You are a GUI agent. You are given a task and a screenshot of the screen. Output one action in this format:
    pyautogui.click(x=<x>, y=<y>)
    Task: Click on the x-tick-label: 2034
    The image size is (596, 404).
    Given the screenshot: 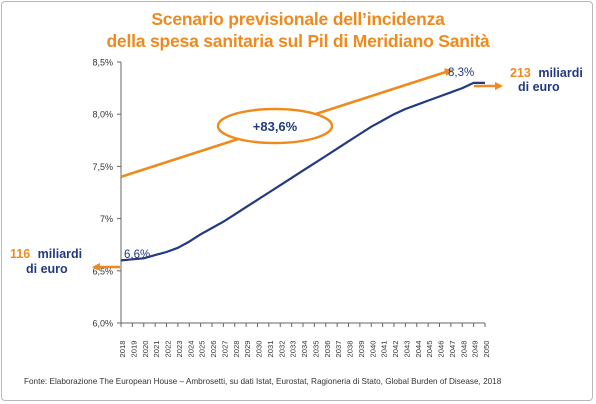 What is the action you would take?
    pyautogui.click(x=304, y=349)
    